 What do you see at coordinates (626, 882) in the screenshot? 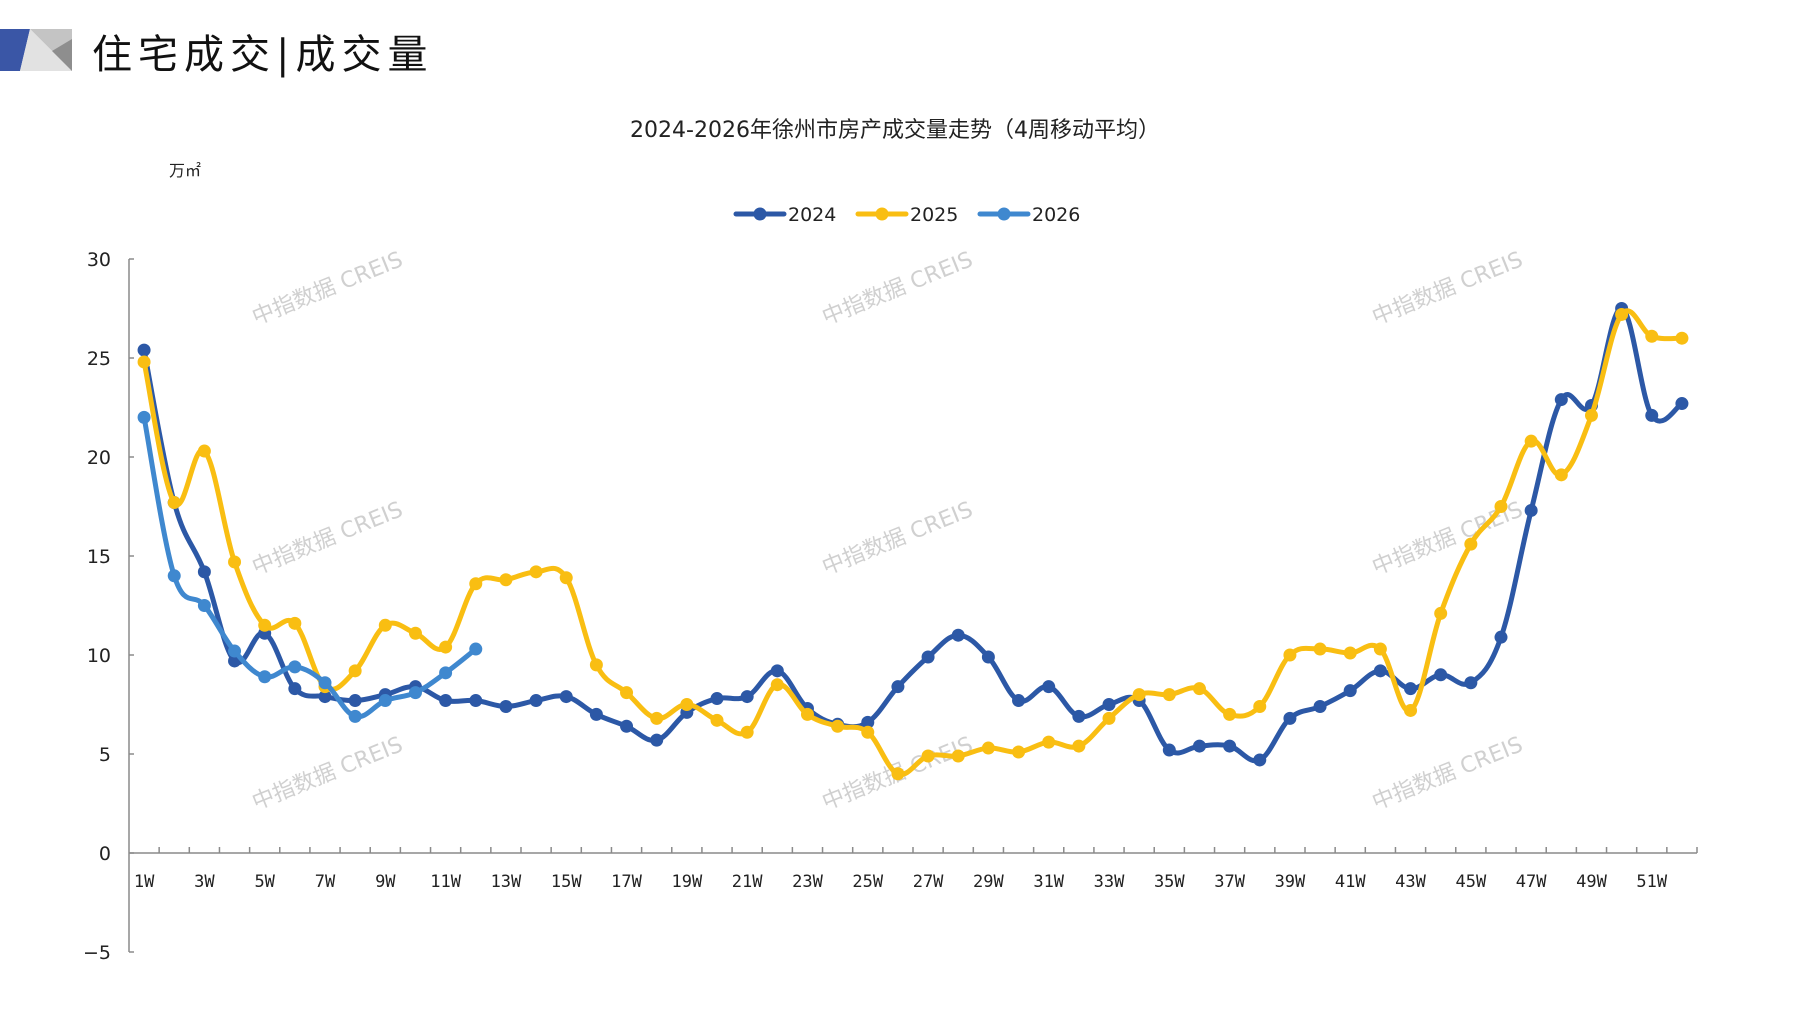
I see `x-tick-label: 17W` at bounding box center [626, 882].